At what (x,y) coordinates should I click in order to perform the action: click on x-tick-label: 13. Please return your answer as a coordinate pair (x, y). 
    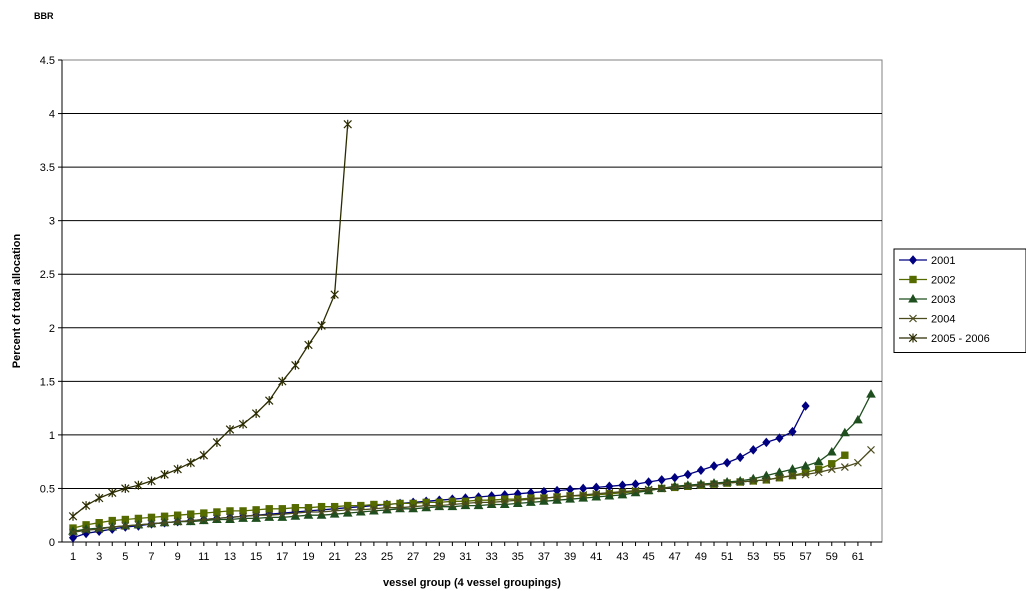
    Looking at the image, I should click on (230, 557).